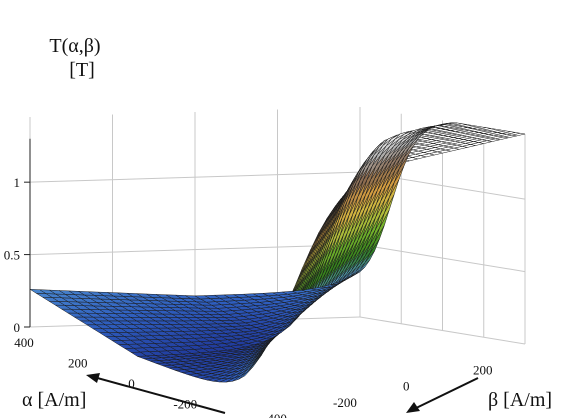 Image resolution: width=578 pixels, height=418 pixels. I want to click on beta-tick-label: 0, so click(406, 386).